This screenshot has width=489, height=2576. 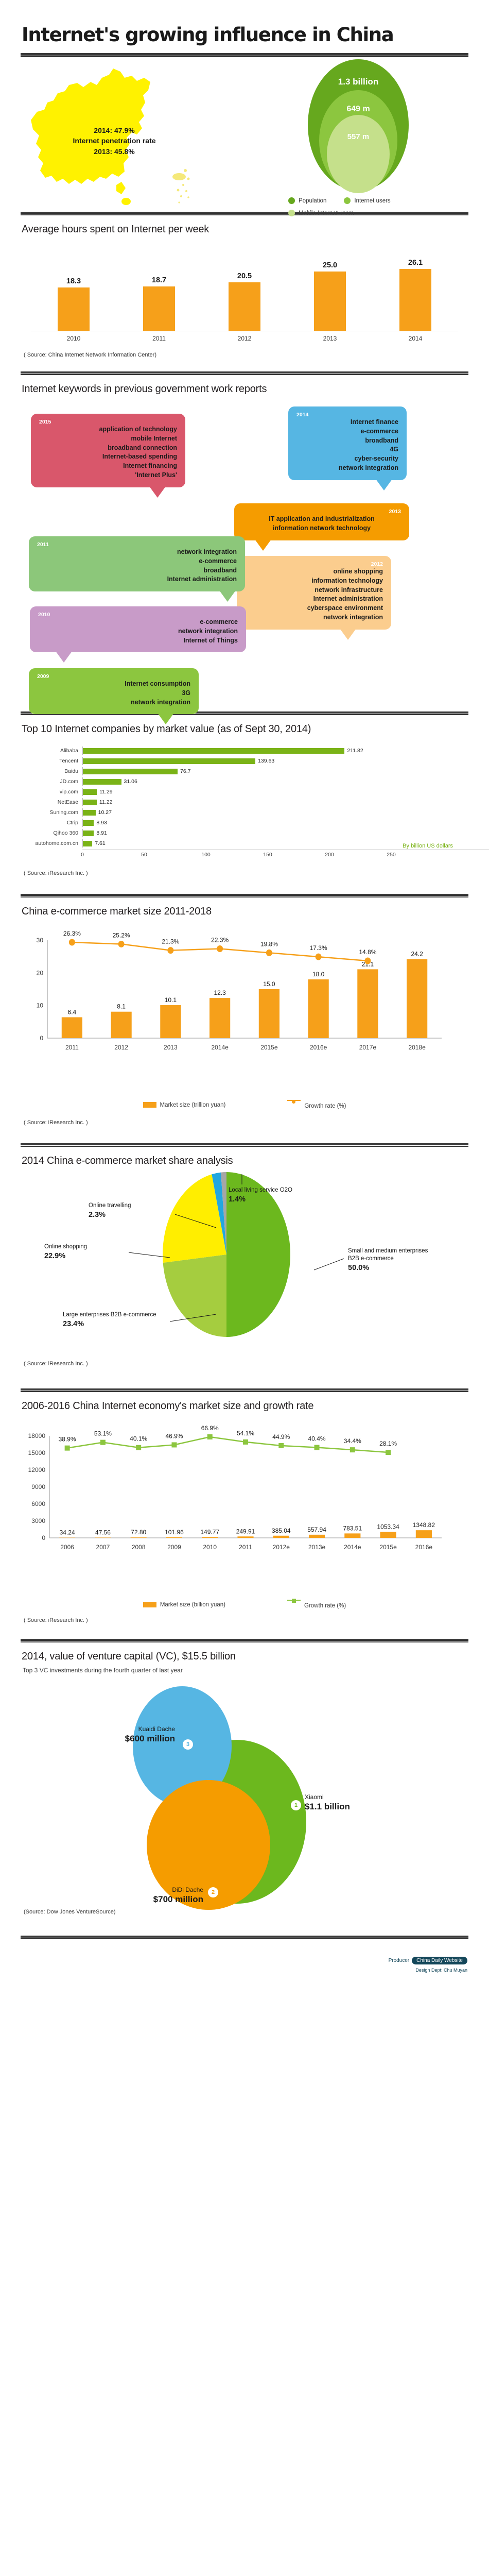 I want to click on y-tick-label: 20, so click(x=40, y=972).